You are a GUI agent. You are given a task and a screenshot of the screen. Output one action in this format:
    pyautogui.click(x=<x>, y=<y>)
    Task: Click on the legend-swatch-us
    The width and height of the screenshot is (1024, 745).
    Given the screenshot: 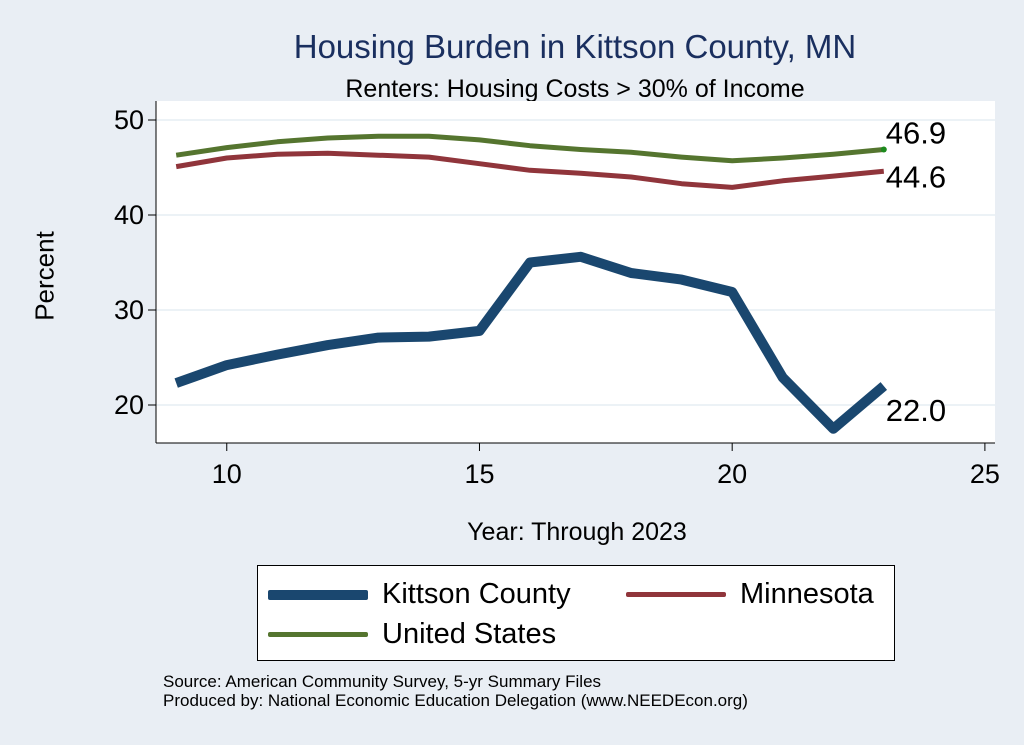 What is the action you would take?
    pyautogui.click(x=318, y=634)
    